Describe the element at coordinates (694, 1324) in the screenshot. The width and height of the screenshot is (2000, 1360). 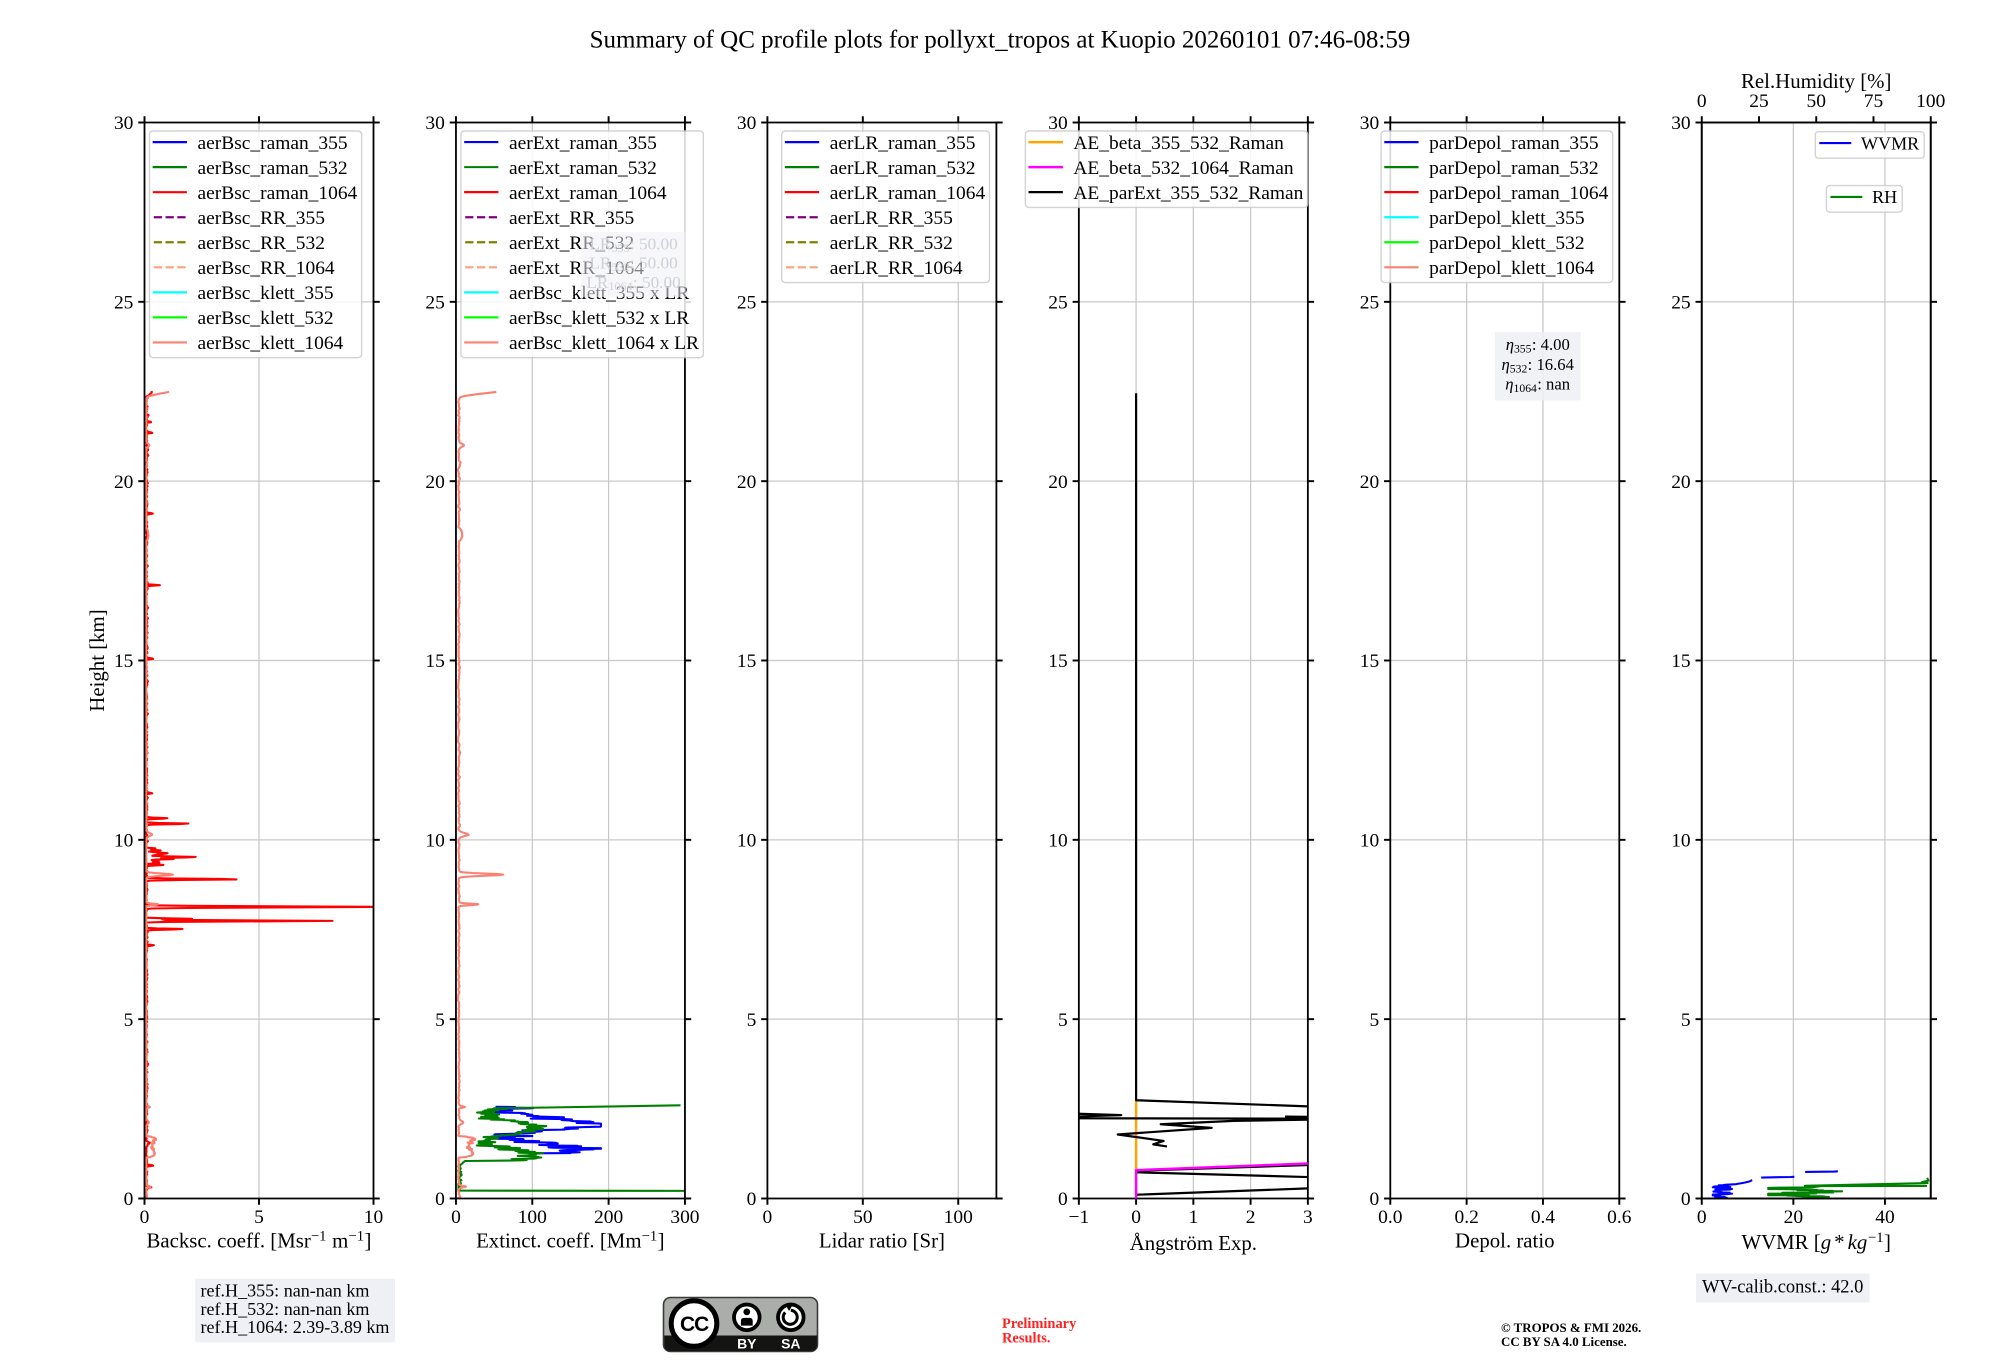
I see `svg-text: CC` at that location.